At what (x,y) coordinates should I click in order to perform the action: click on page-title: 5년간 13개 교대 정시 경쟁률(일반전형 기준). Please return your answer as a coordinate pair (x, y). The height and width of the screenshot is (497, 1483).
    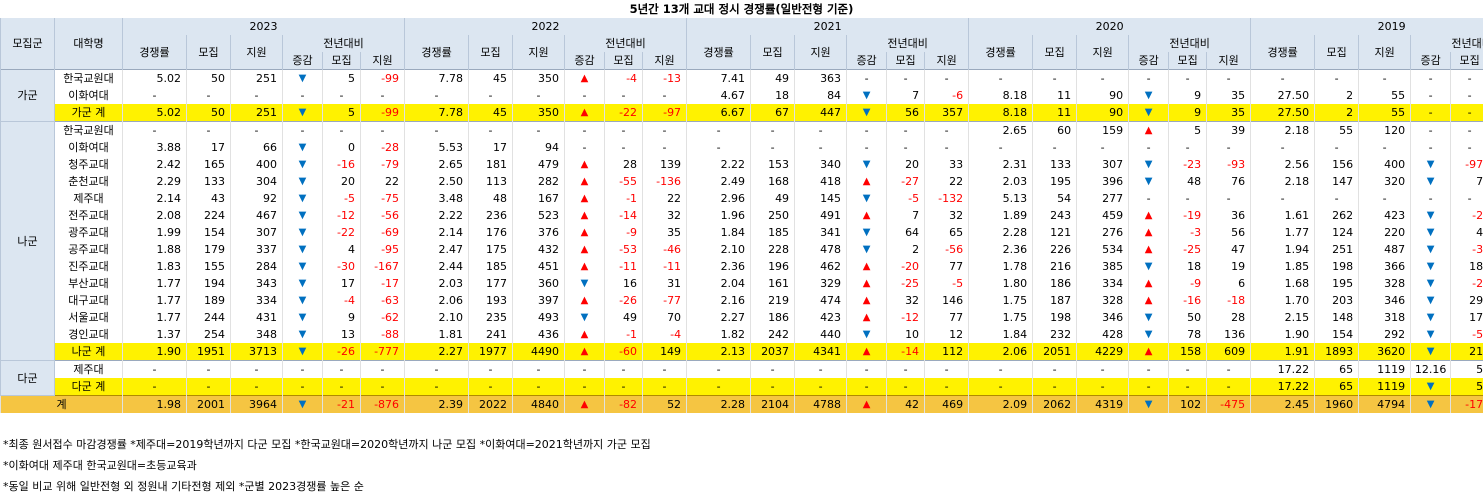
    Looking at the image, I should click on (741, 9).